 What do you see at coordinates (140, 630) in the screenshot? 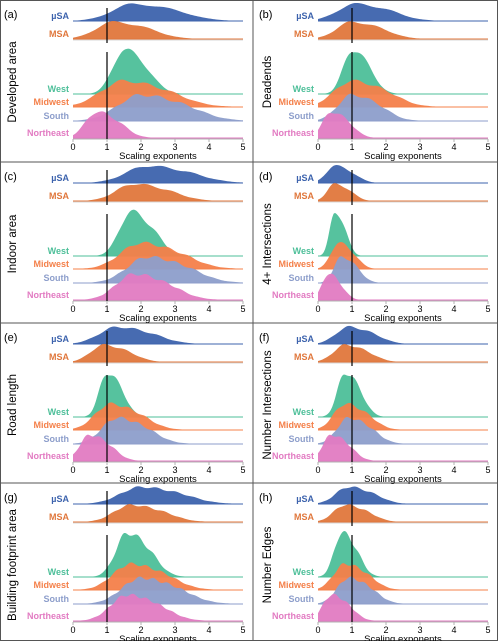
I see `panel-g-xticklabel-2: 2` at bounding box center [140, 630].